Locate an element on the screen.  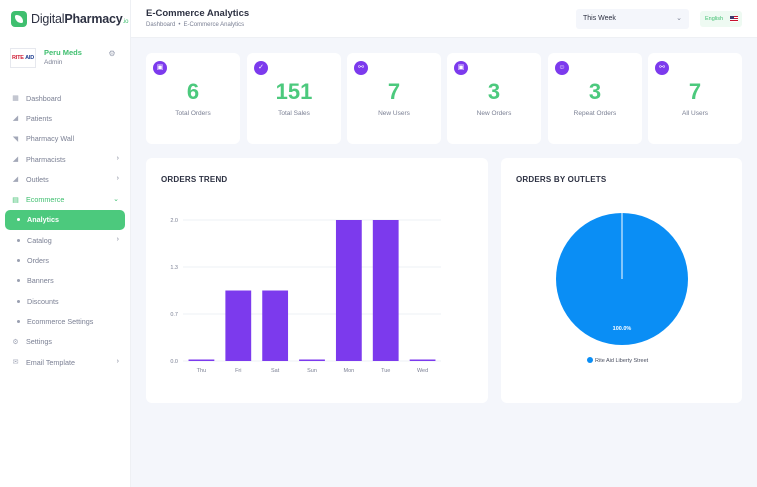
sidebar-item-label: Catalog is located at coordinates (39, 240).